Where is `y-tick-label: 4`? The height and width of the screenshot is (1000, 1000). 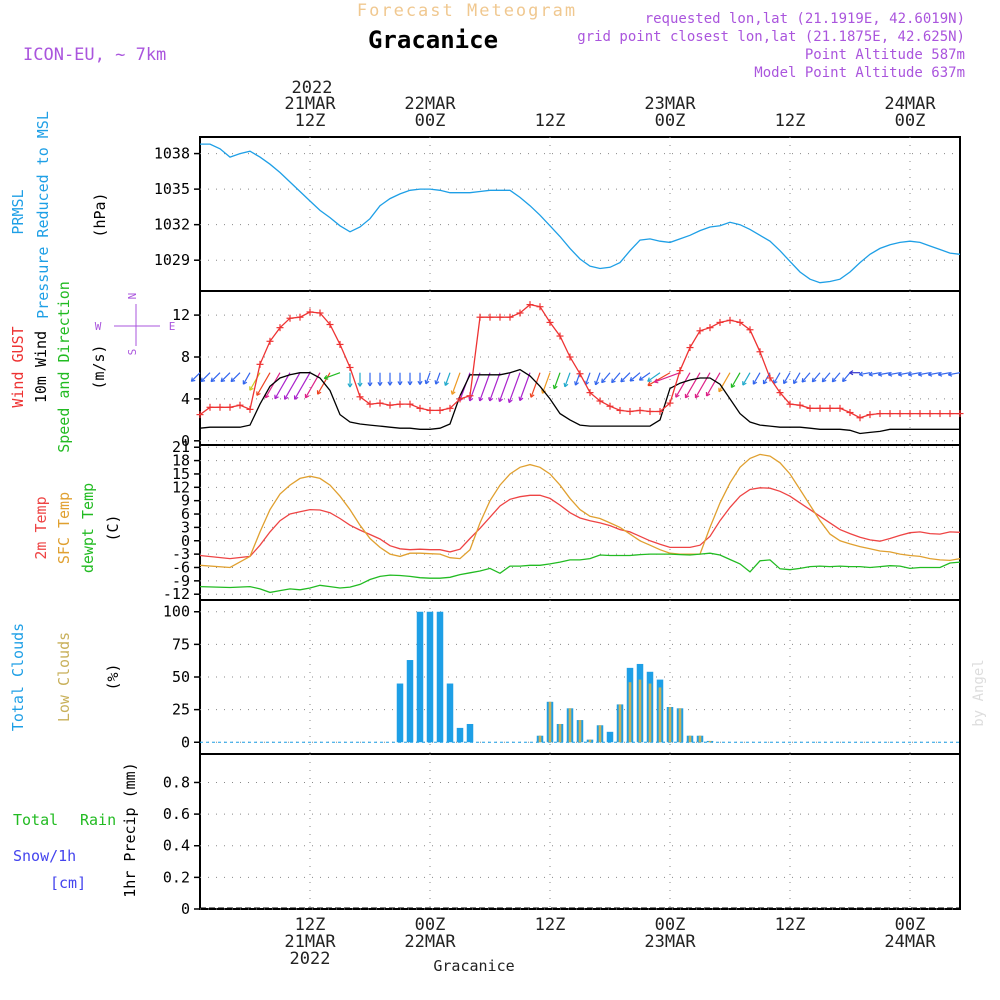
y-tick-label: 4 is located at coordinates (185, 399).